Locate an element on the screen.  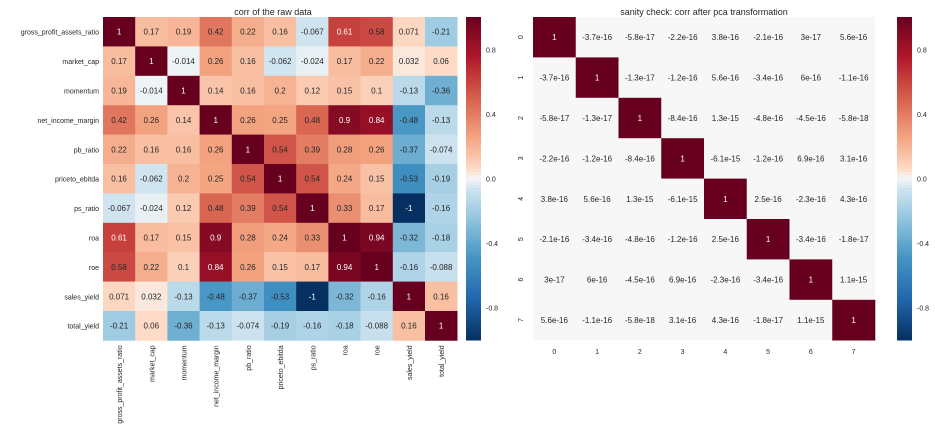
cell-value-label: 0.22 is located at coordinates (152, 267).